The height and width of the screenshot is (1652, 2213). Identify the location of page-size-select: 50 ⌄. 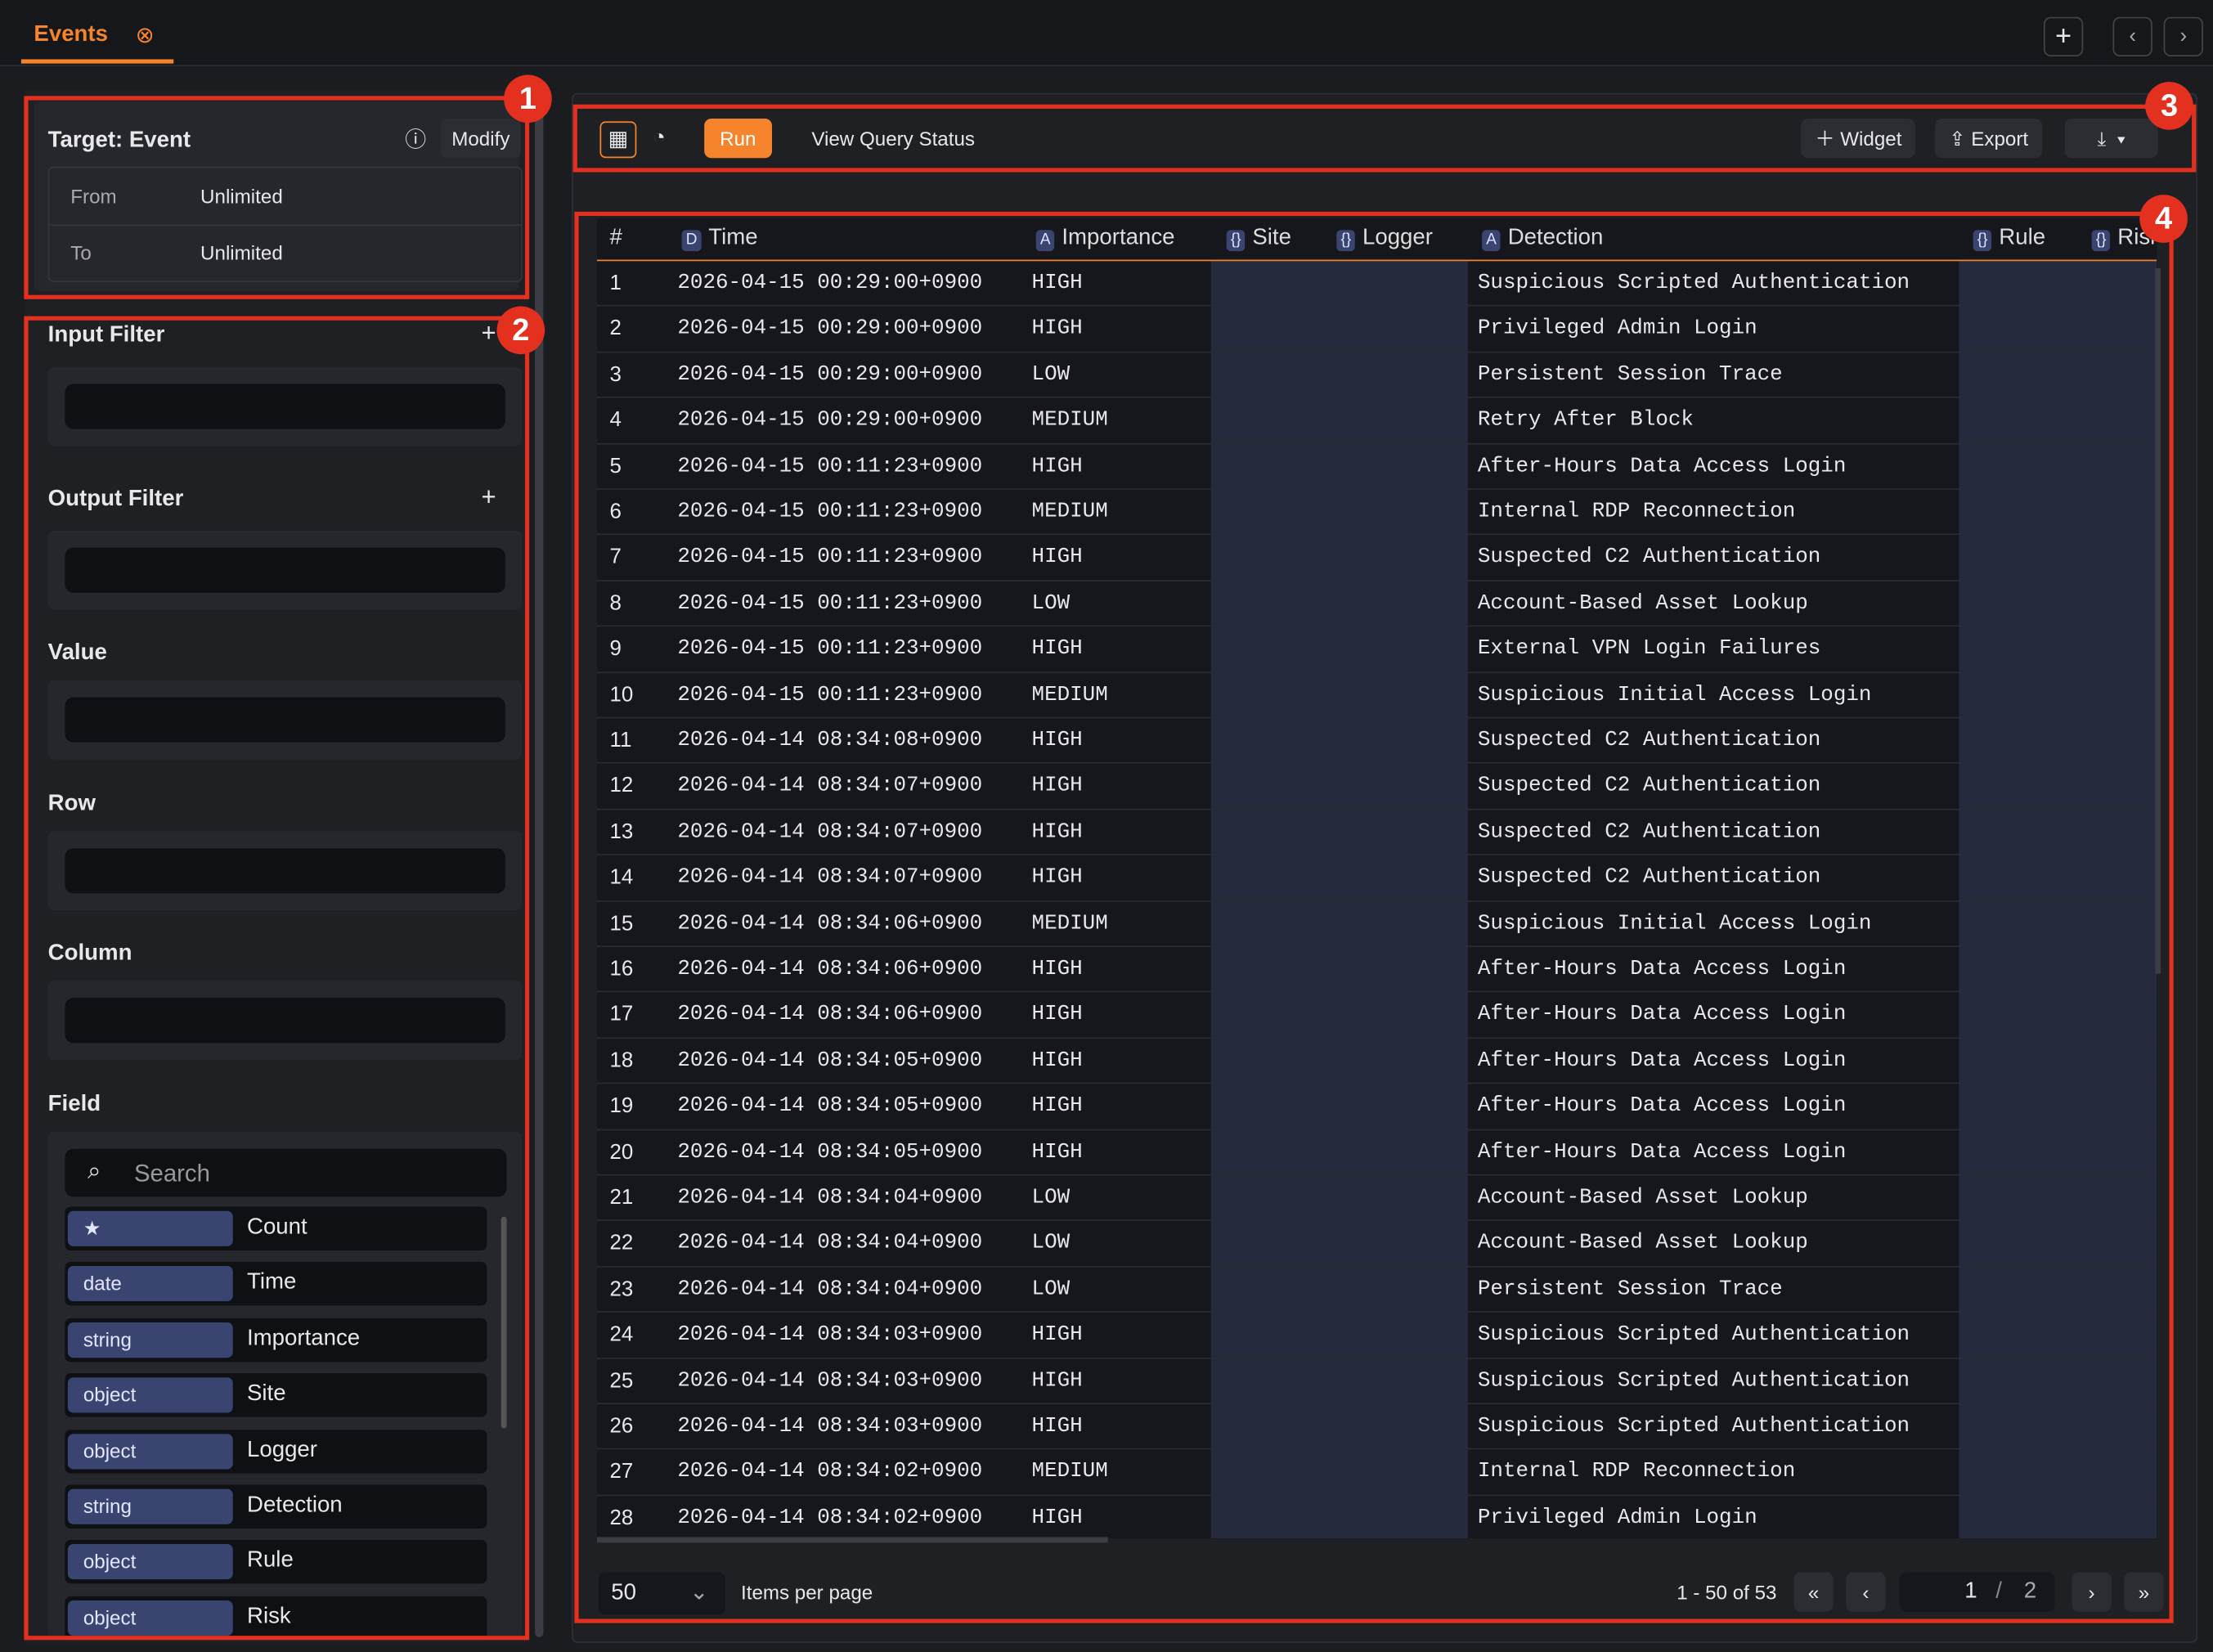
(662, 1593).